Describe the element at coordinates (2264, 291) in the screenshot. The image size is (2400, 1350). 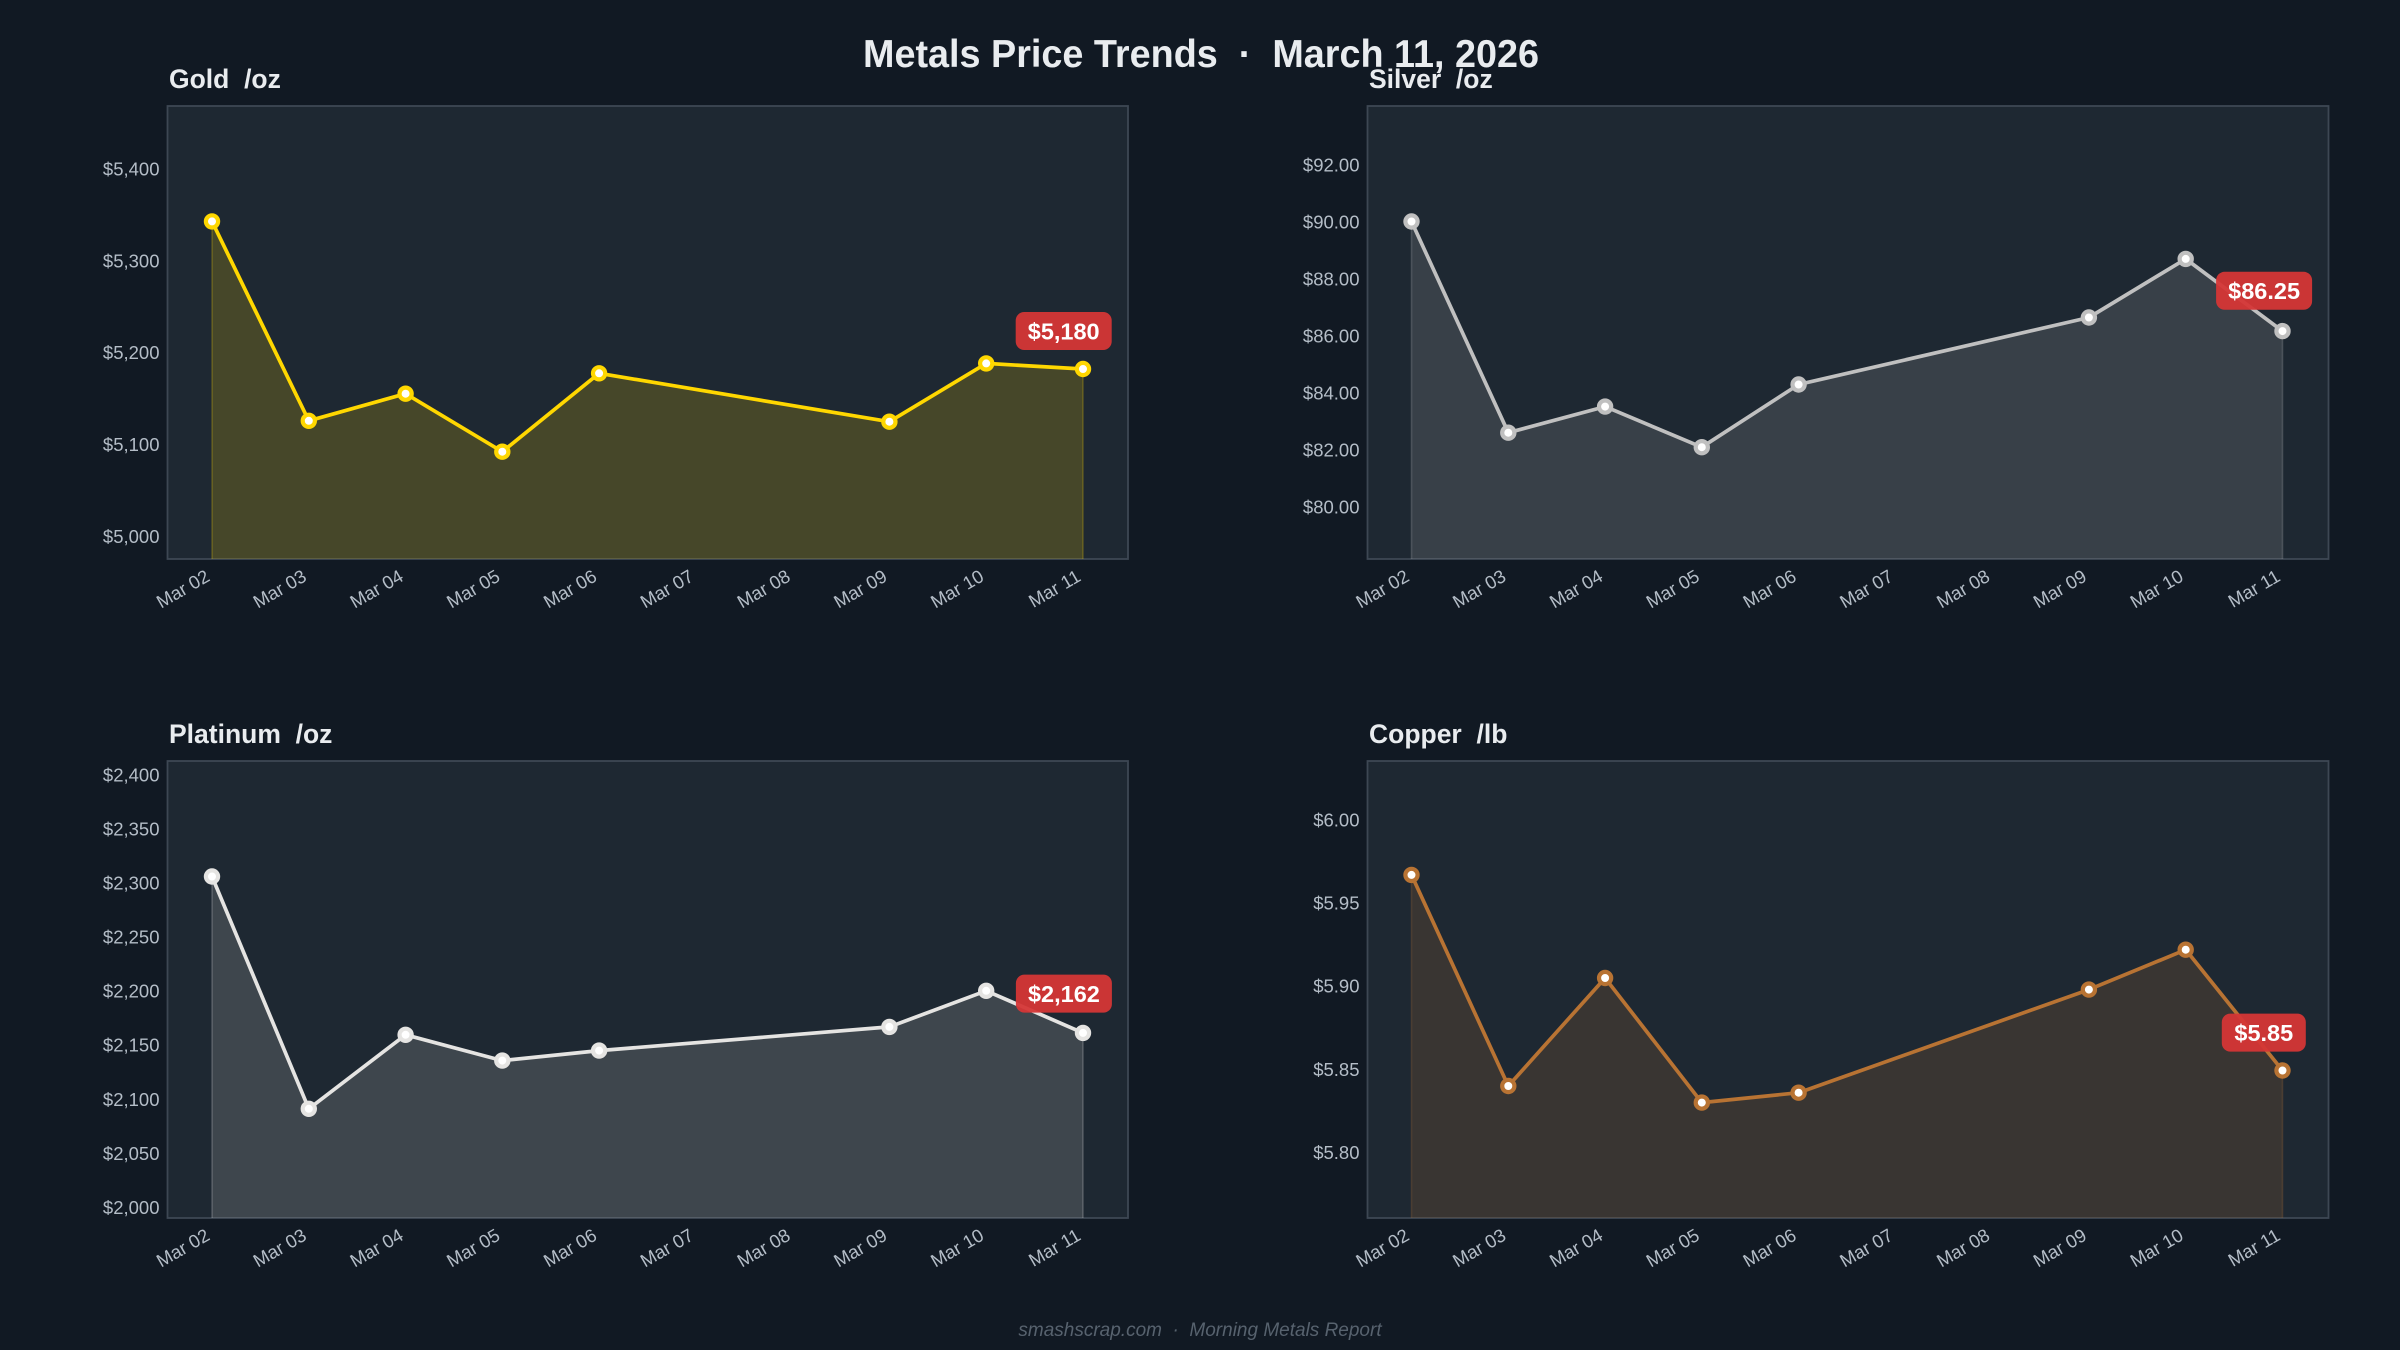
I see `svg-text: $86.25` at that location.